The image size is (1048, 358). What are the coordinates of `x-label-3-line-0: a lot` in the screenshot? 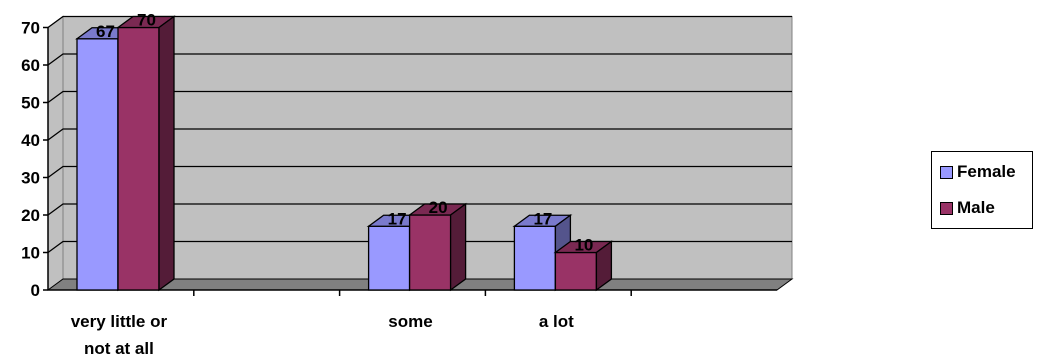 It's located at (556, 321).